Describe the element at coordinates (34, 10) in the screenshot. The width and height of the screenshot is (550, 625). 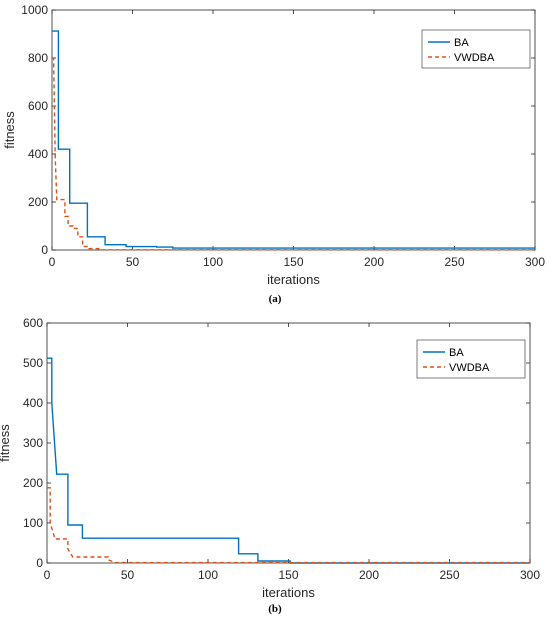
I see `y-tick-label: 1000` at that location.